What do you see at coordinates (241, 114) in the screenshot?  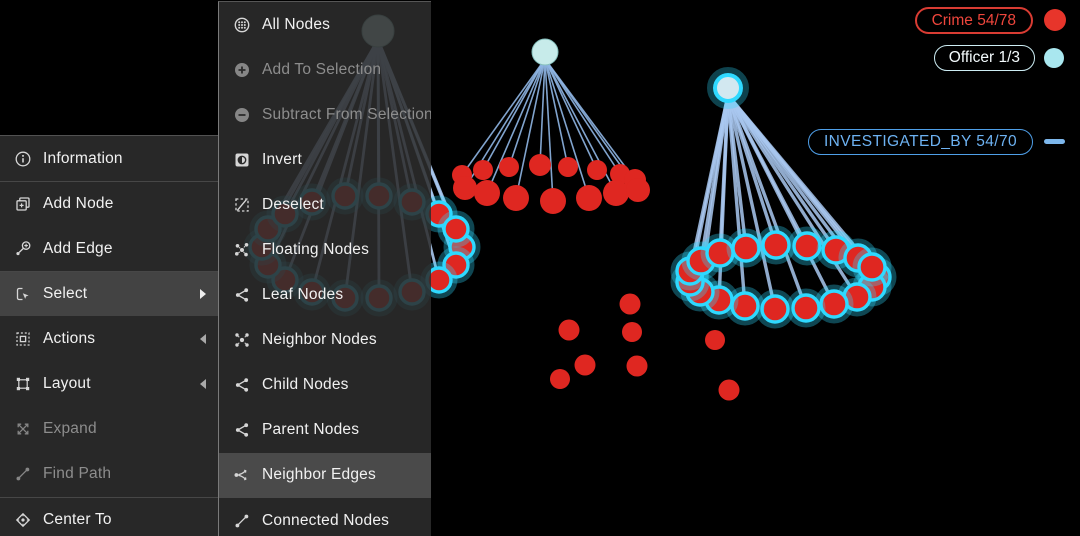 I see `subtract-from-selection-icon` at bounding box center [241, 114].